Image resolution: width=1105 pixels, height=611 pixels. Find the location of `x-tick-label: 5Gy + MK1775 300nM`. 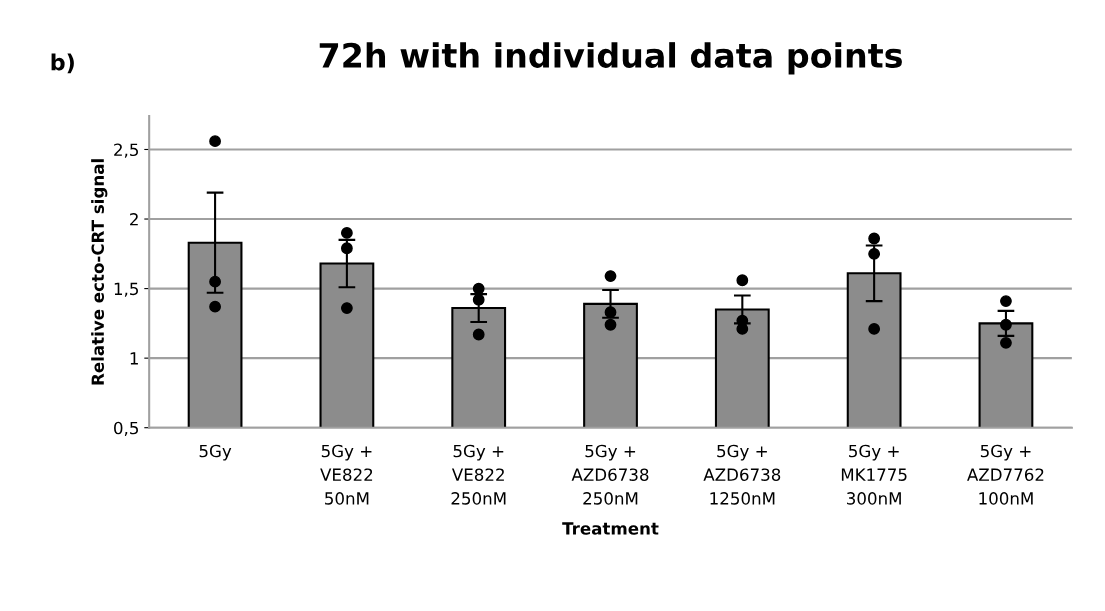

x-tick-label: 5Gy + MK1775 300nM is located at coordinates (874, 474).